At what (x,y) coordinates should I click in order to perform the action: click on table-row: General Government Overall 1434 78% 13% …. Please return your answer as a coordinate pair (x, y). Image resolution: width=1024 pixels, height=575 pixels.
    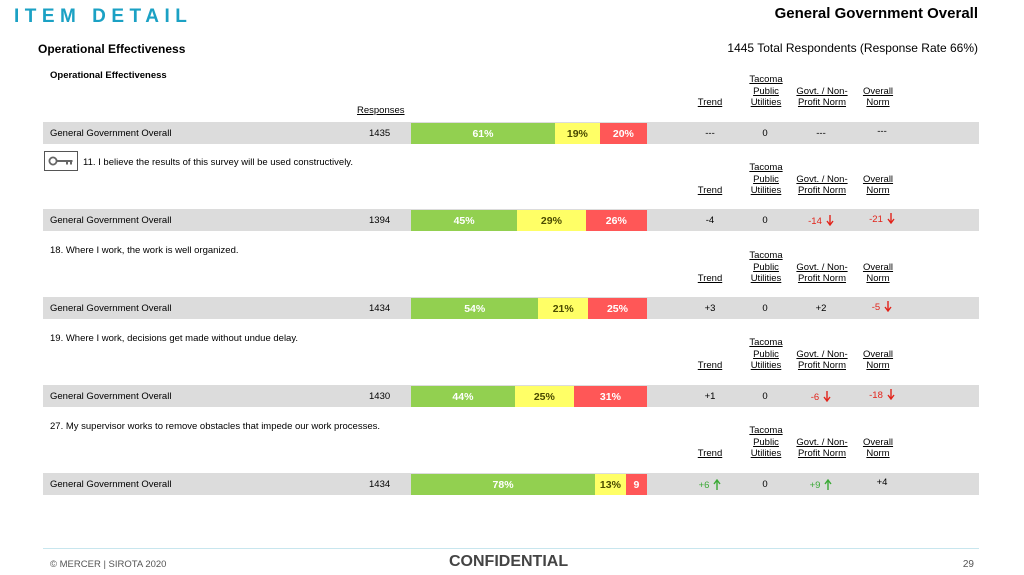
    Looking at the image, I should click on (511, 484).